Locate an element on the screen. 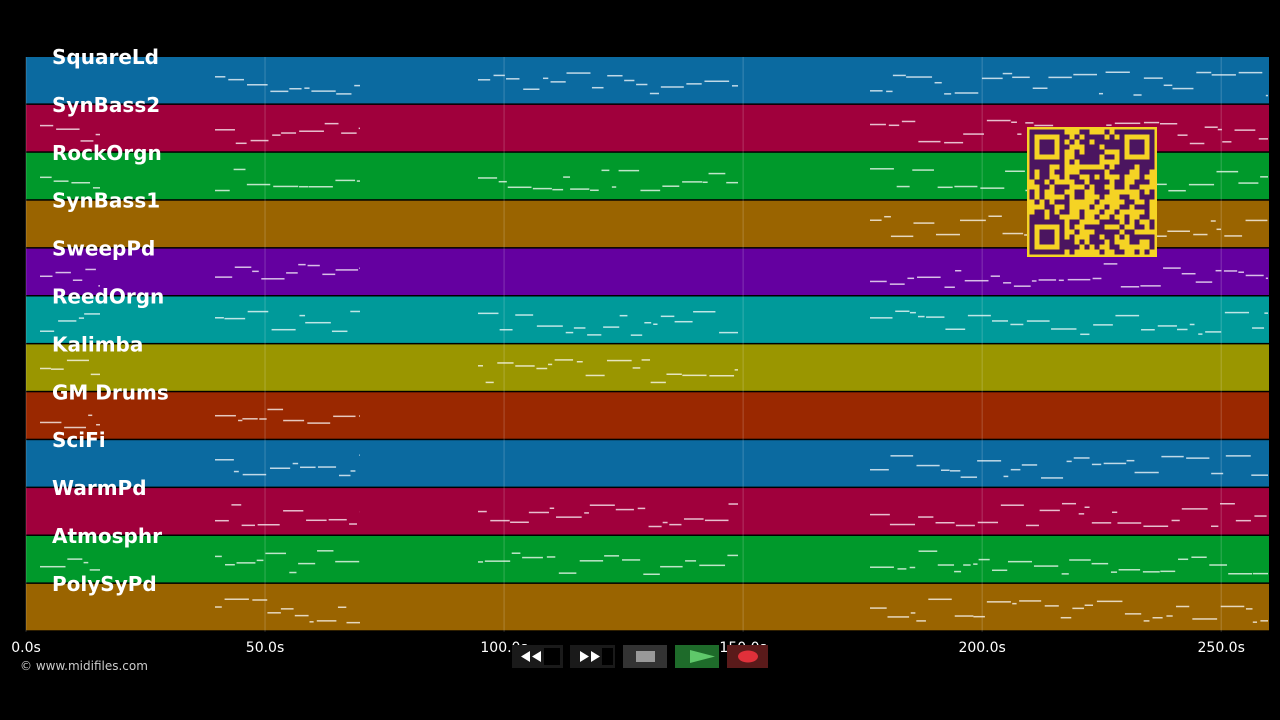 This screenshot has width=1280, height=720. x-tick-label: 50.0s is located at coordinates (265, 648).